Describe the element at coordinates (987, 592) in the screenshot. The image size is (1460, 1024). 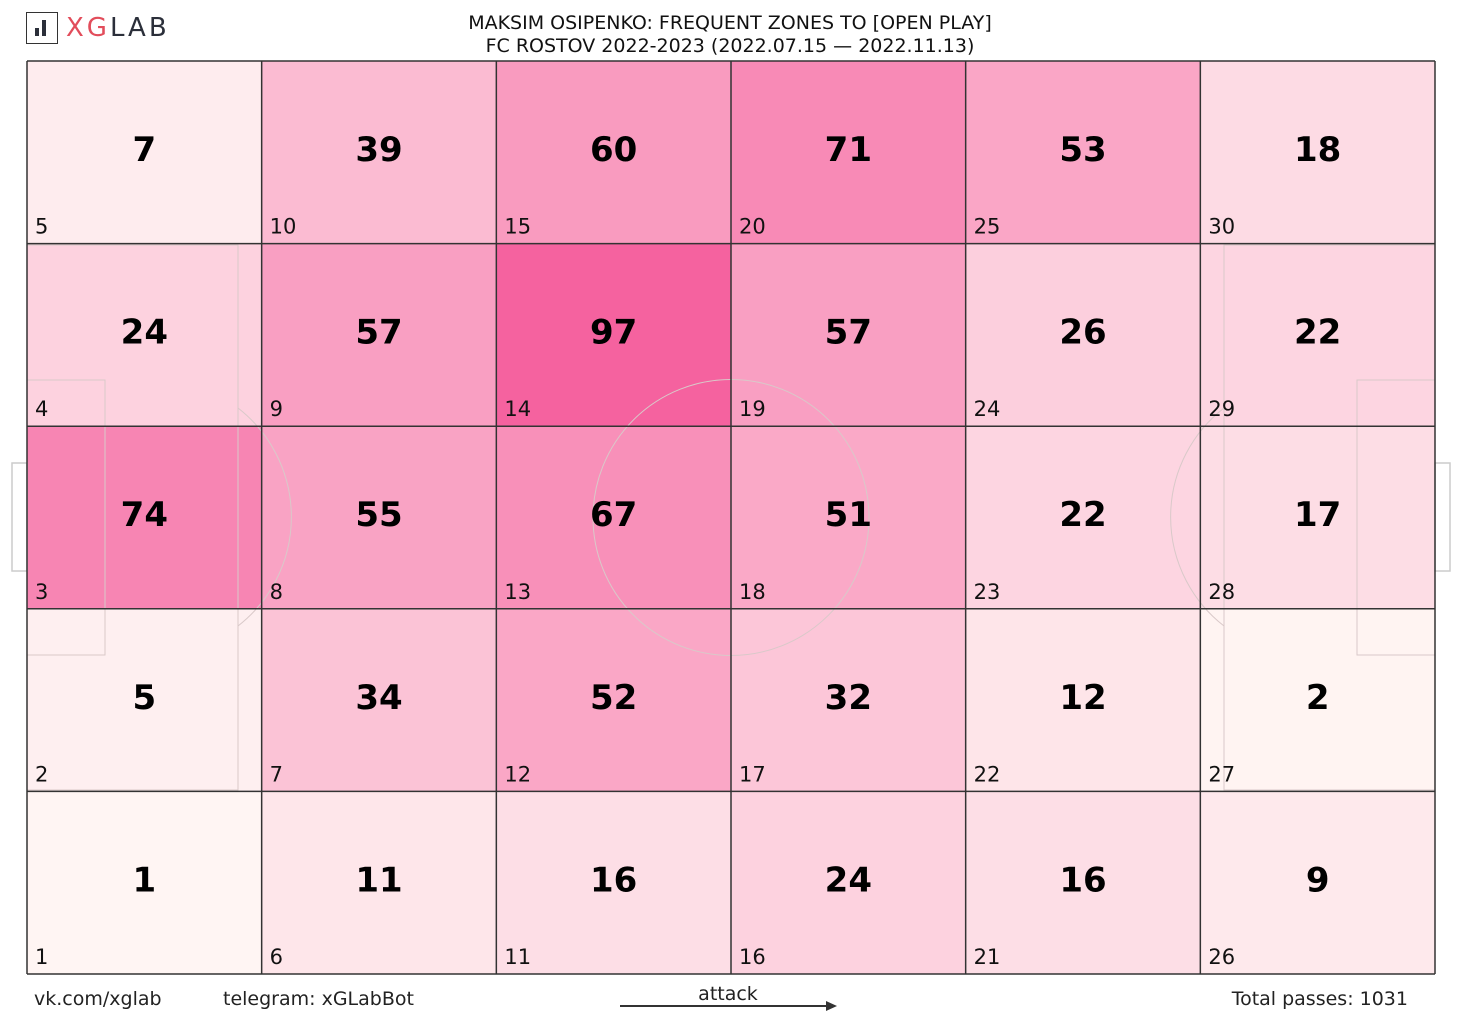
I see `zone-number-label: 23` at that location.